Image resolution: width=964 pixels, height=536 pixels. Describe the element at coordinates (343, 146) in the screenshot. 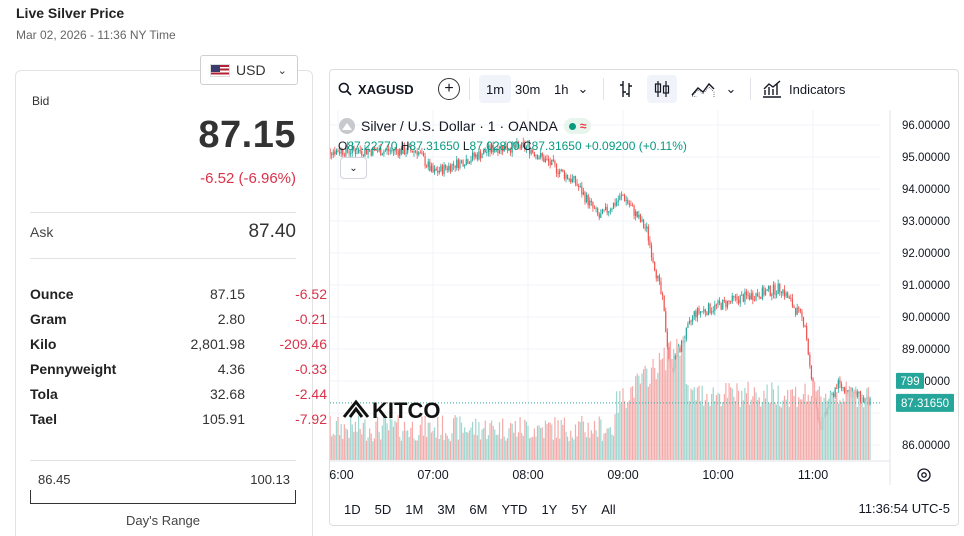

I see `open-label: O` at that location.